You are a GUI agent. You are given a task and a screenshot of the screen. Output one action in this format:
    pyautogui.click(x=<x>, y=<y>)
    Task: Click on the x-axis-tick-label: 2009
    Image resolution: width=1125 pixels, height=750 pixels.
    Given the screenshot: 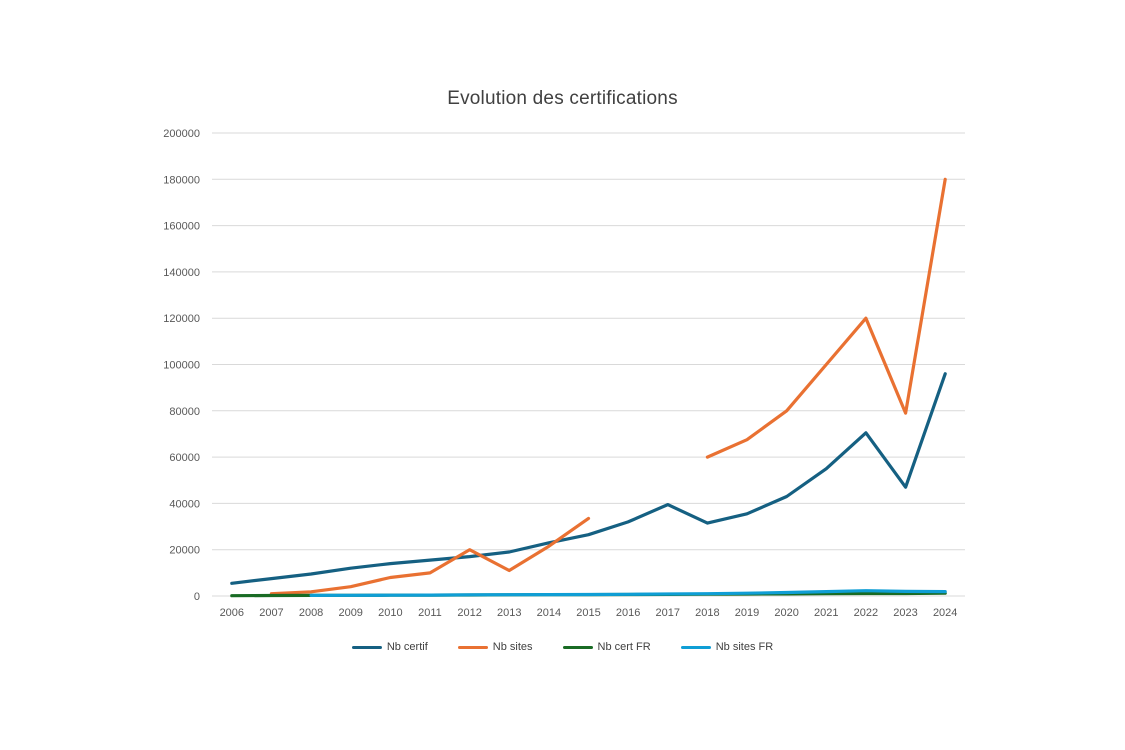 What is the action you would take?
    pyautogui.click(x=350, y=613)
    